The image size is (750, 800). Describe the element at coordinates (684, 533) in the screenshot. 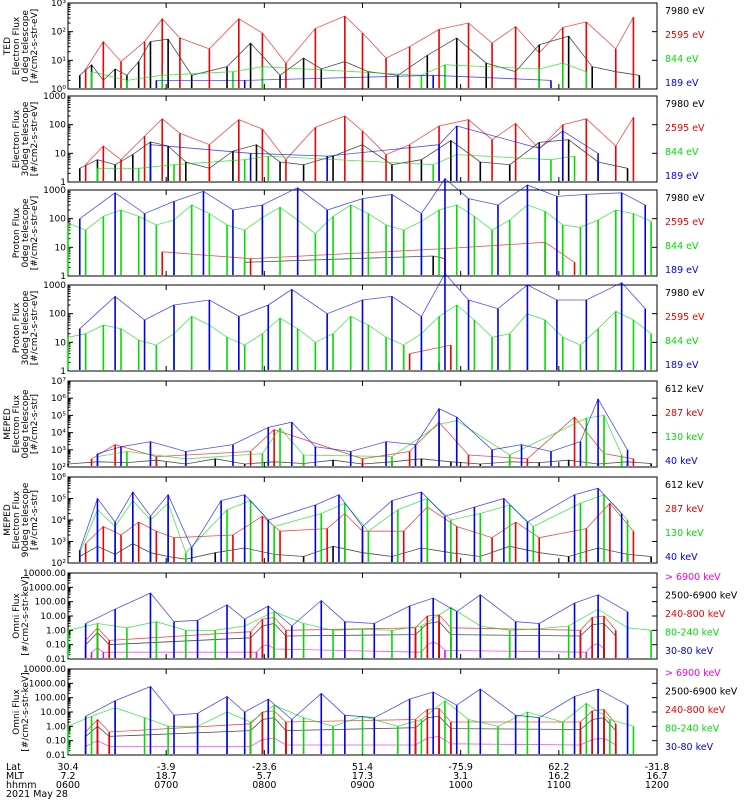

I see `legend-entry: 130 keV` at that location.